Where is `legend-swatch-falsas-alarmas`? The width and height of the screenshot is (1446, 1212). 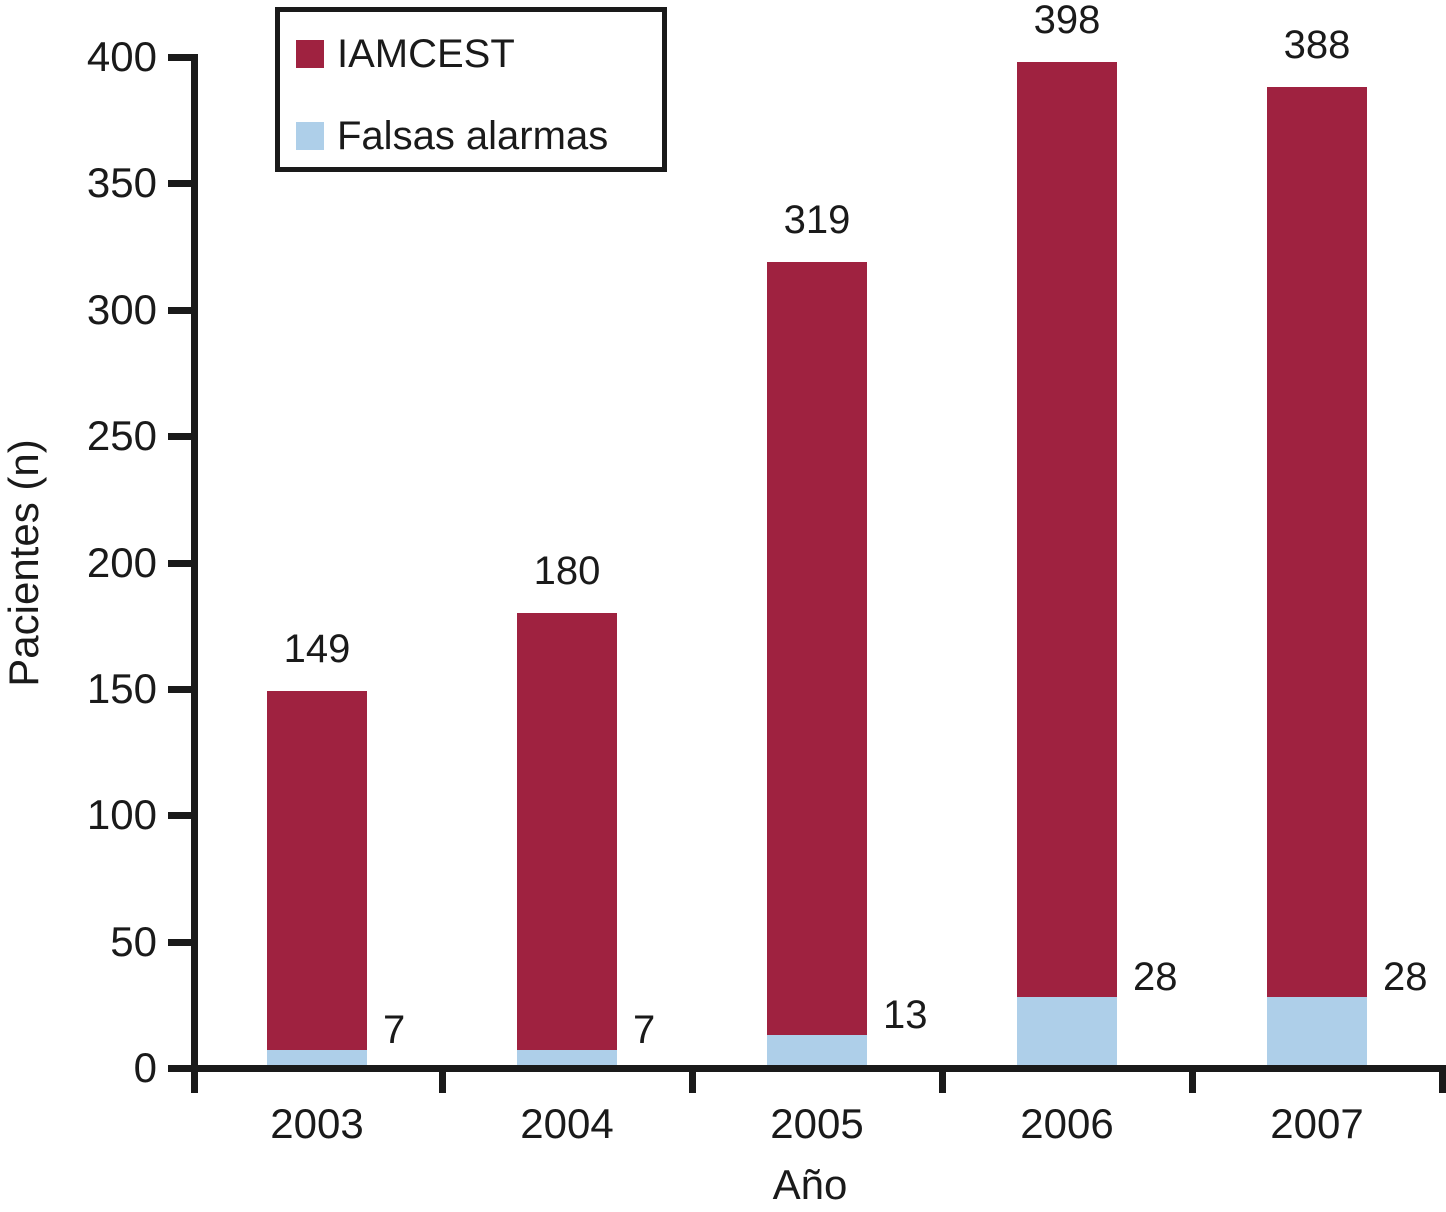
legend-swatch-falsas-alarmas is located at coordinates (310, 136).